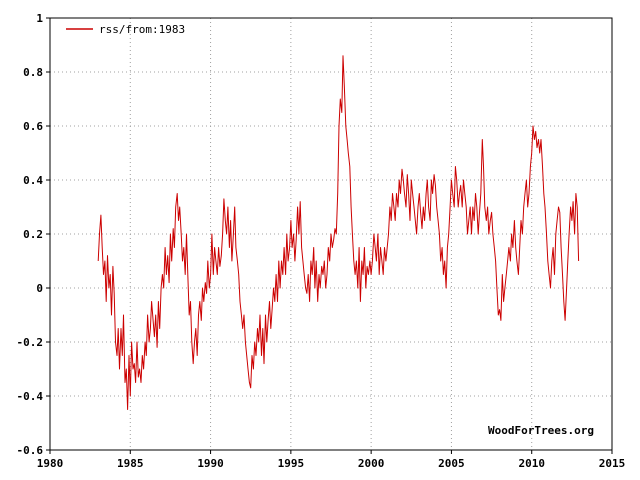  Describe the element at coordinates (331, 460) in the screenshot. I see `x-axis: 1980 1985 1990 1995 2000 2005 2010 2015` at that location.